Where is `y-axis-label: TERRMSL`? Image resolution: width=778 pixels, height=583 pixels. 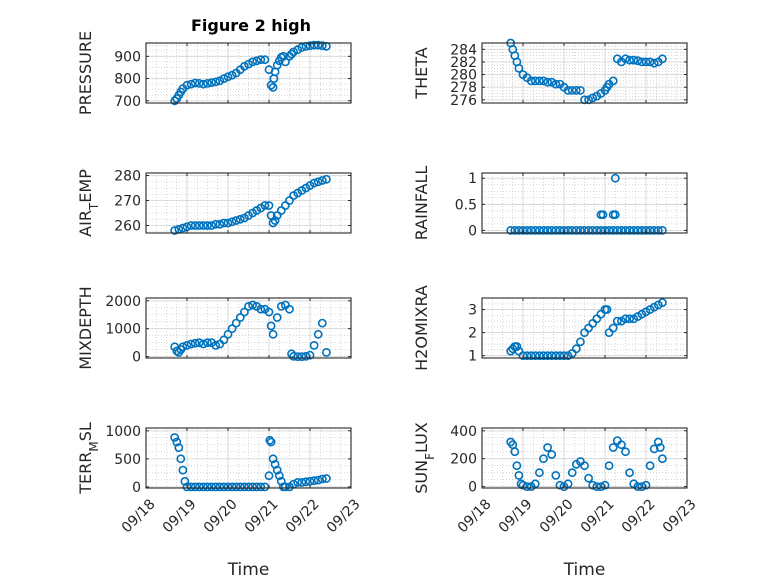
y-axis-label: TERRMSL is located at coordinates (88, 458).